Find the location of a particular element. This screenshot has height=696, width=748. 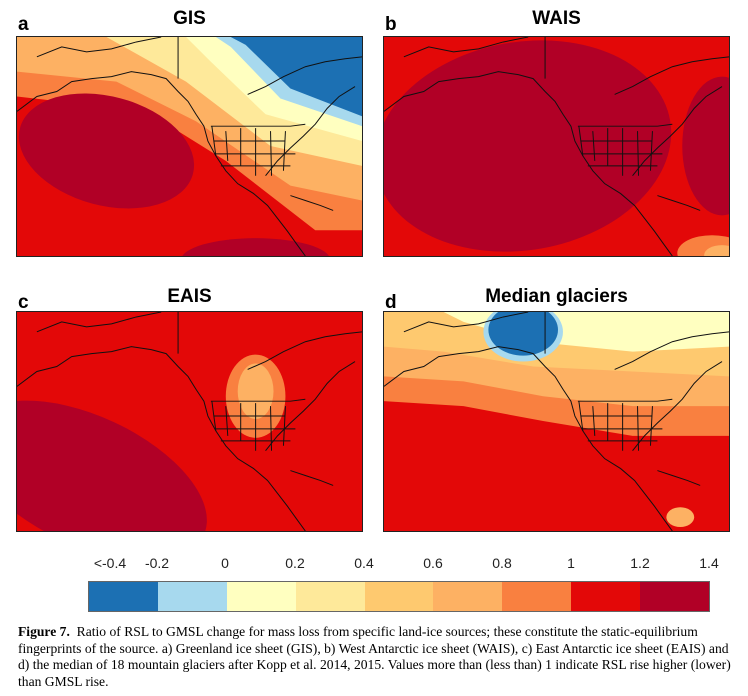

colorbar-tick: <-0.4 is located at coordinates (110, 563).